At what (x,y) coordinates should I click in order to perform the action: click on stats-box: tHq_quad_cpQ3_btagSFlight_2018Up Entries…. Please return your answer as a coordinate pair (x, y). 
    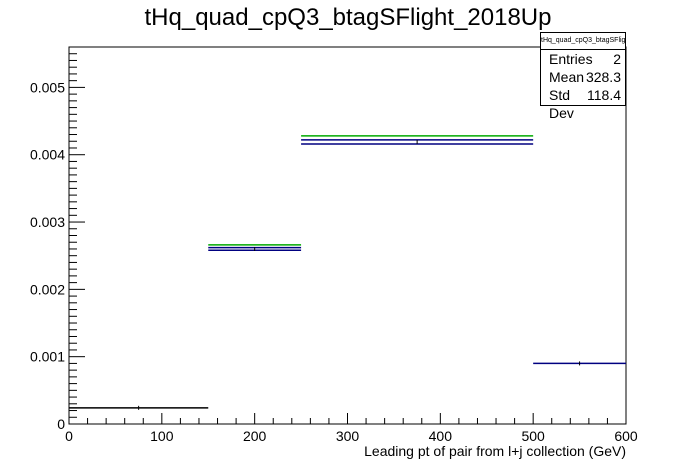
    Looking at the image, I should click on (583, 76).